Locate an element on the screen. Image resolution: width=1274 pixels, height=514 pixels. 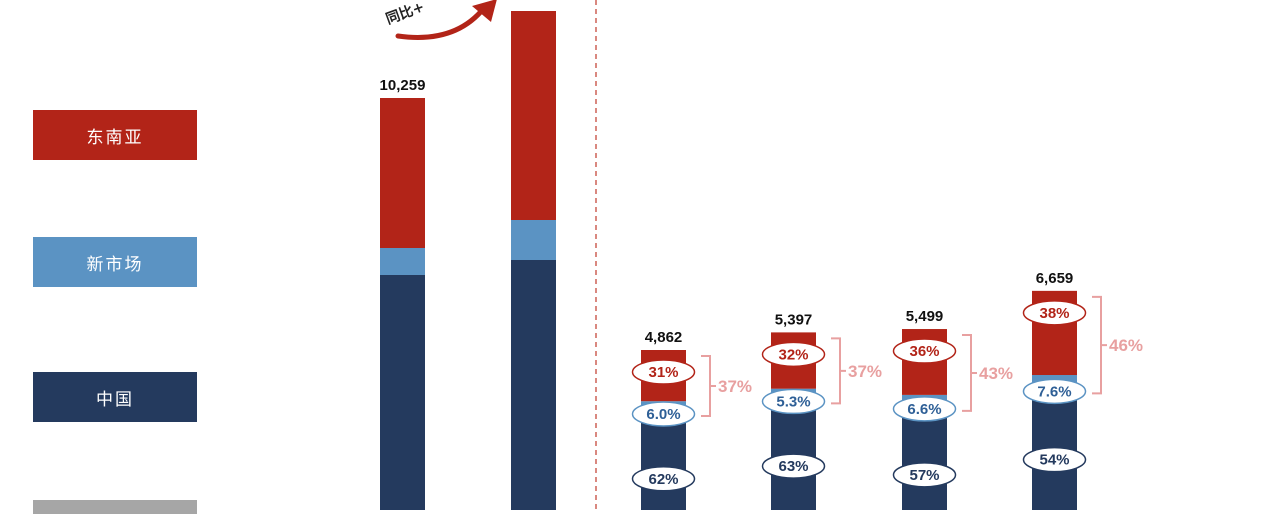
share-label-southeast-asia: 38% is located at coordinates (1054, 313).